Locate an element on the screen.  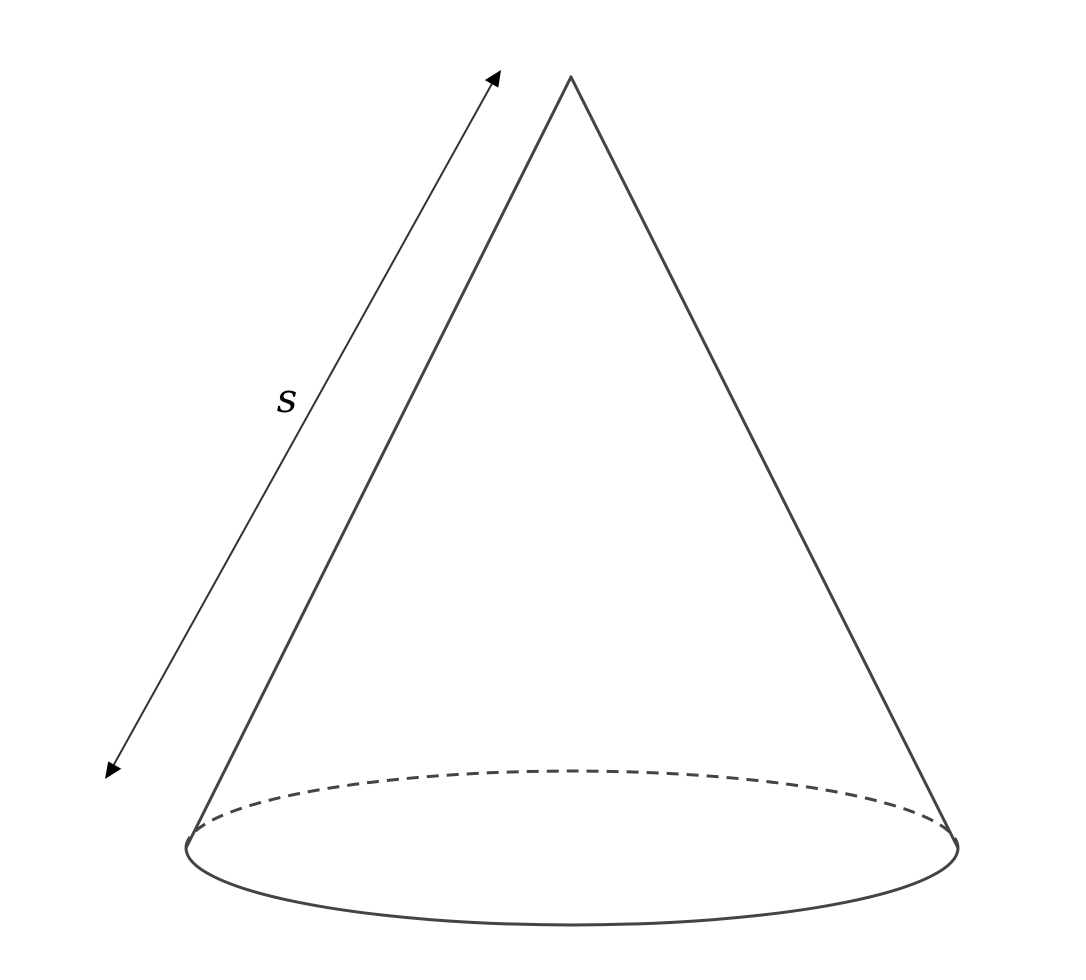
slant-arrowhead-bottom is located at coordinates (113, 770).